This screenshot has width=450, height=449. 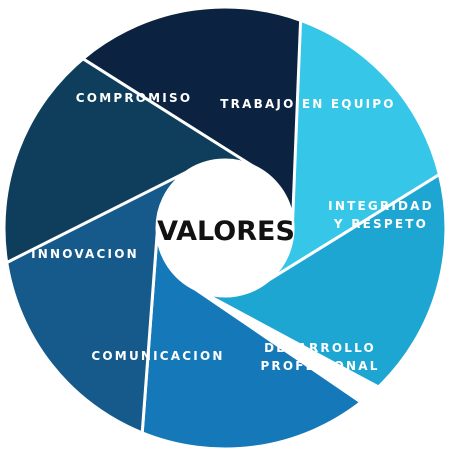 What do you see at coordinates (307, 104) in the screenshot?
I see `segment-label-trabajo: TRABAJO EN EQUIPO` at bounding box center [307, 104].